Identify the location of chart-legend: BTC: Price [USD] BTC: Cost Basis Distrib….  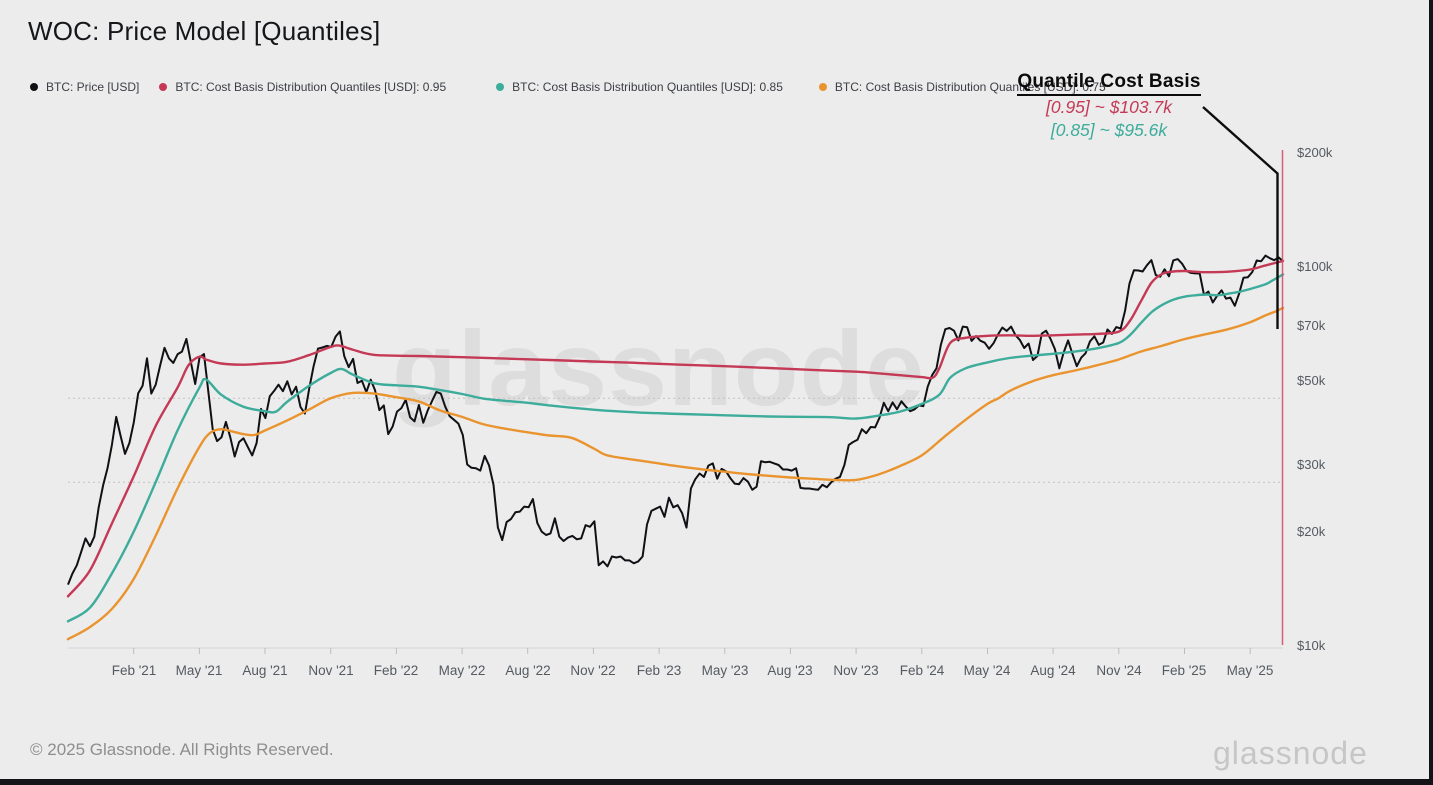
(568, 87).